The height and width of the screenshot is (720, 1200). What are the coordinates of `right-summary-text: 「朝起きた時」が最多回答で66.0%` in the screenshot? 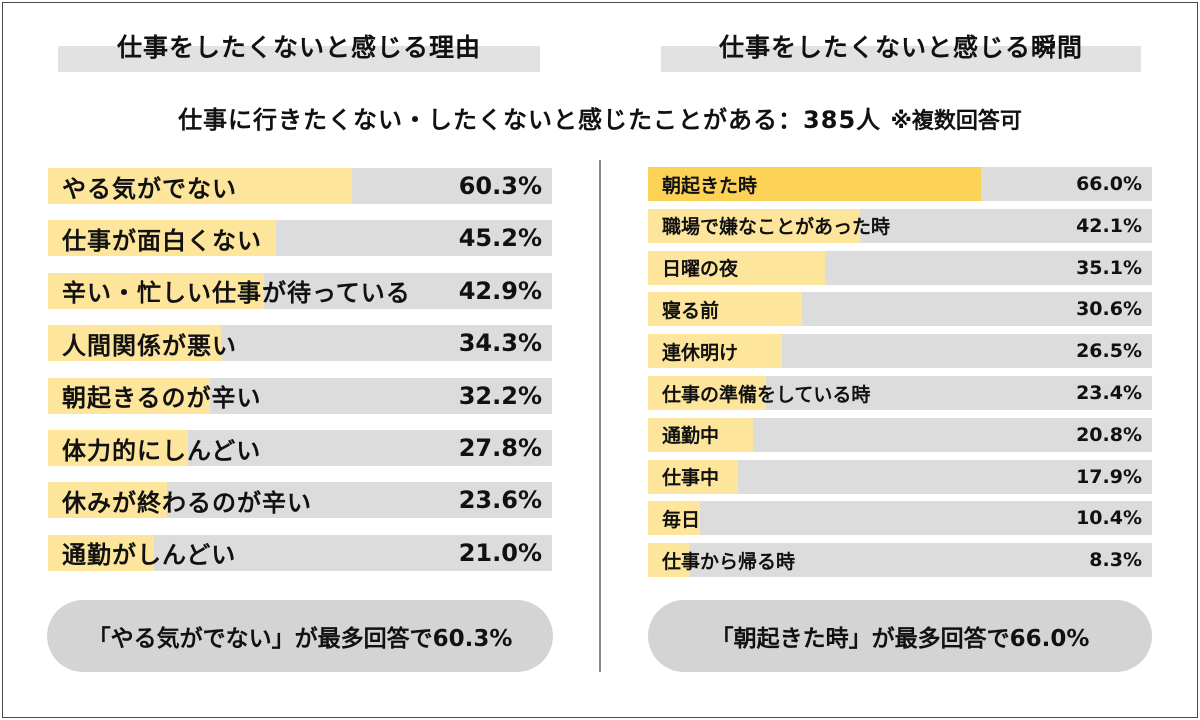 It's located at (900, 639).